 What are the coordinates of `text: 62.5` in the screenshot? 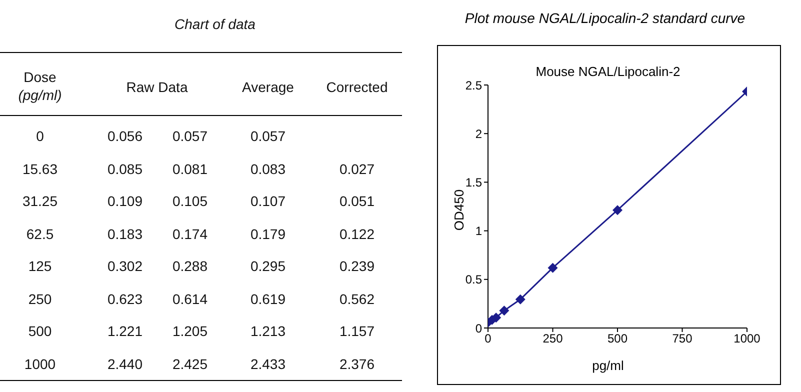 It's located at (40, 234).